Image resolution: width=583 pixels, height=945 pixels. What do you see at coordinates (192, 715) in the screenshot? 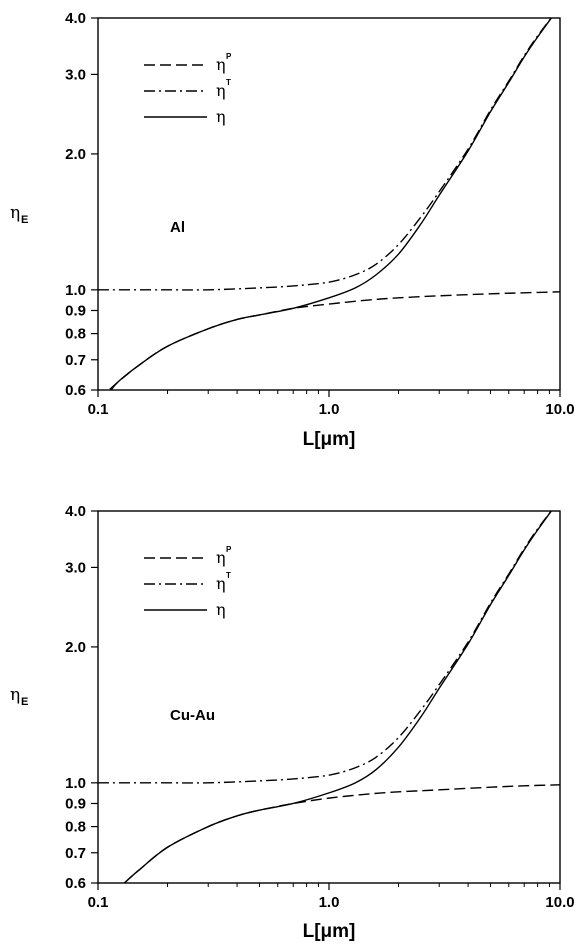
I see `material-label: Cu-Au` at bounding box center [192, 715].